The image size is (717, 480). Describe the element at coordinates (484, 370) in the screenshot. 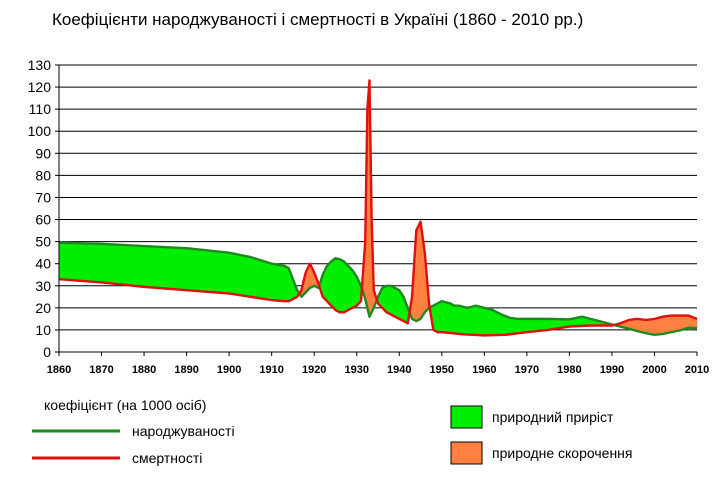

I see `x-tick-label: 1960` at that location.